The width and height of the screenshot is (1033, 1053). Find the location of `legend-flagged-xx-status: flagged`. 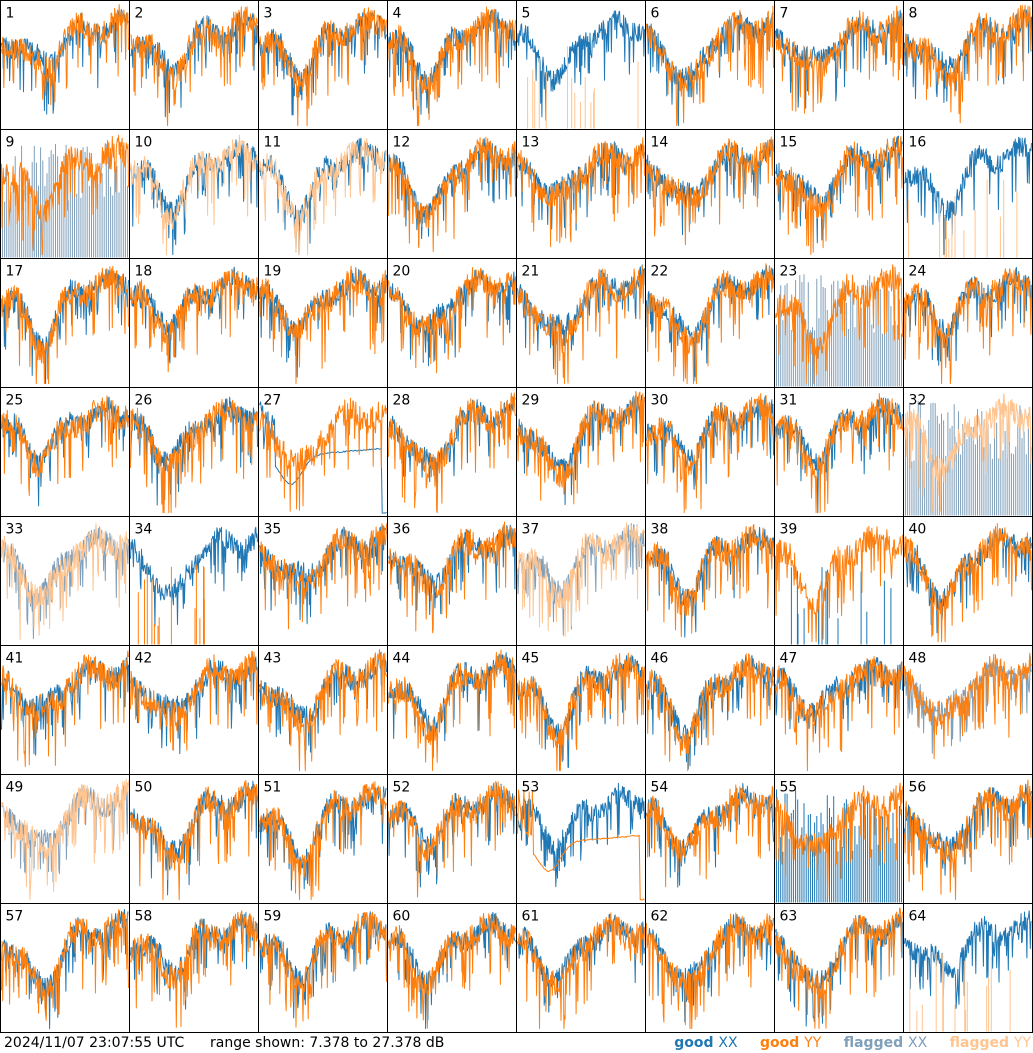

legend-flagged-xx-status: flagged is located at coordinates (873, 1043).